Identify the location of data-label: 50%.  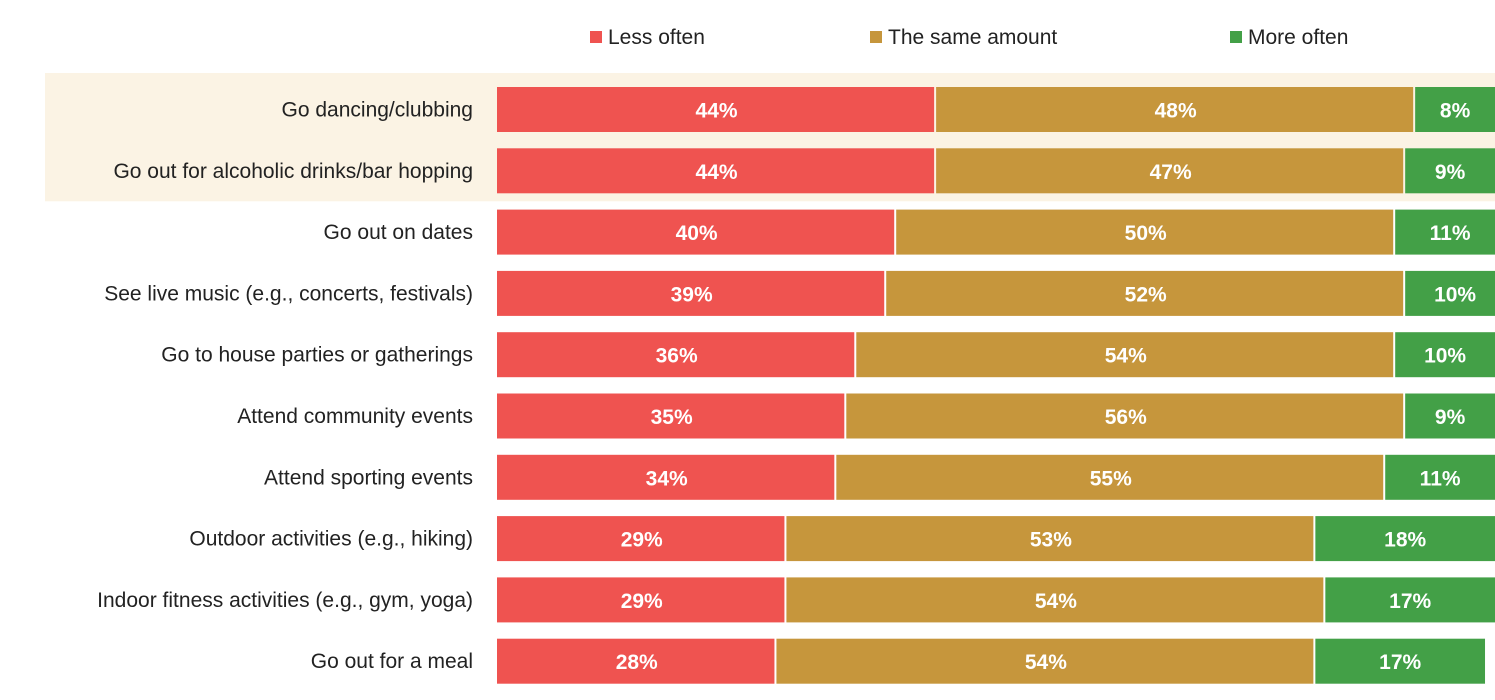
(1146, 233).